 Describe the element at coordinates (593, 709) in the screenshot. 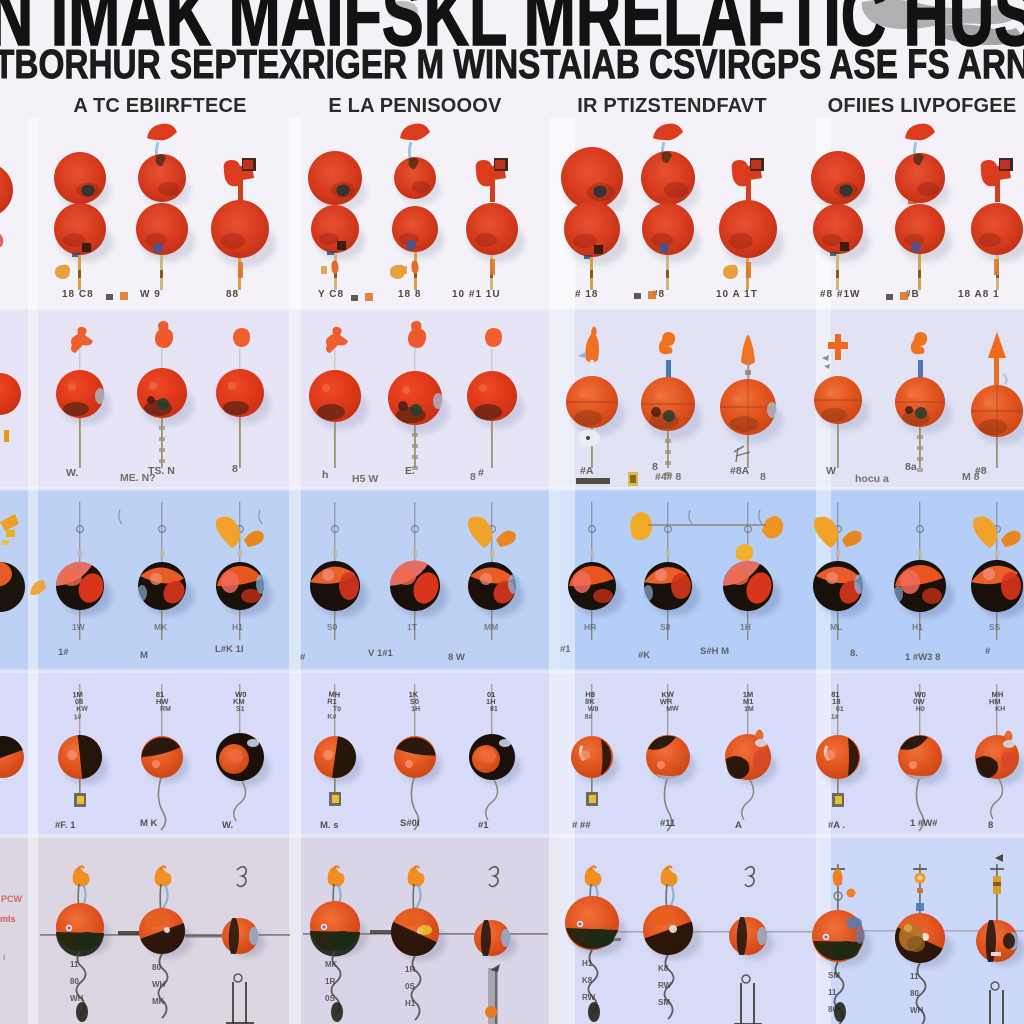

I see `svg-text: W8` at that location.